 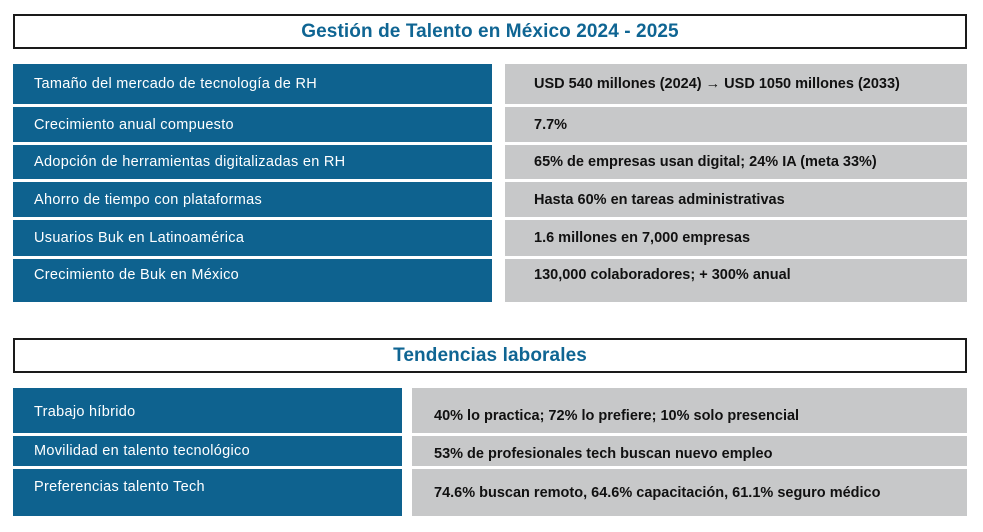 What do you see at coordinates (252, 199) in the screenshot?
I see `row-label-ahorro-tiempo: Ahorro de tiempo con plataformas` at bounding box center [252, 199].